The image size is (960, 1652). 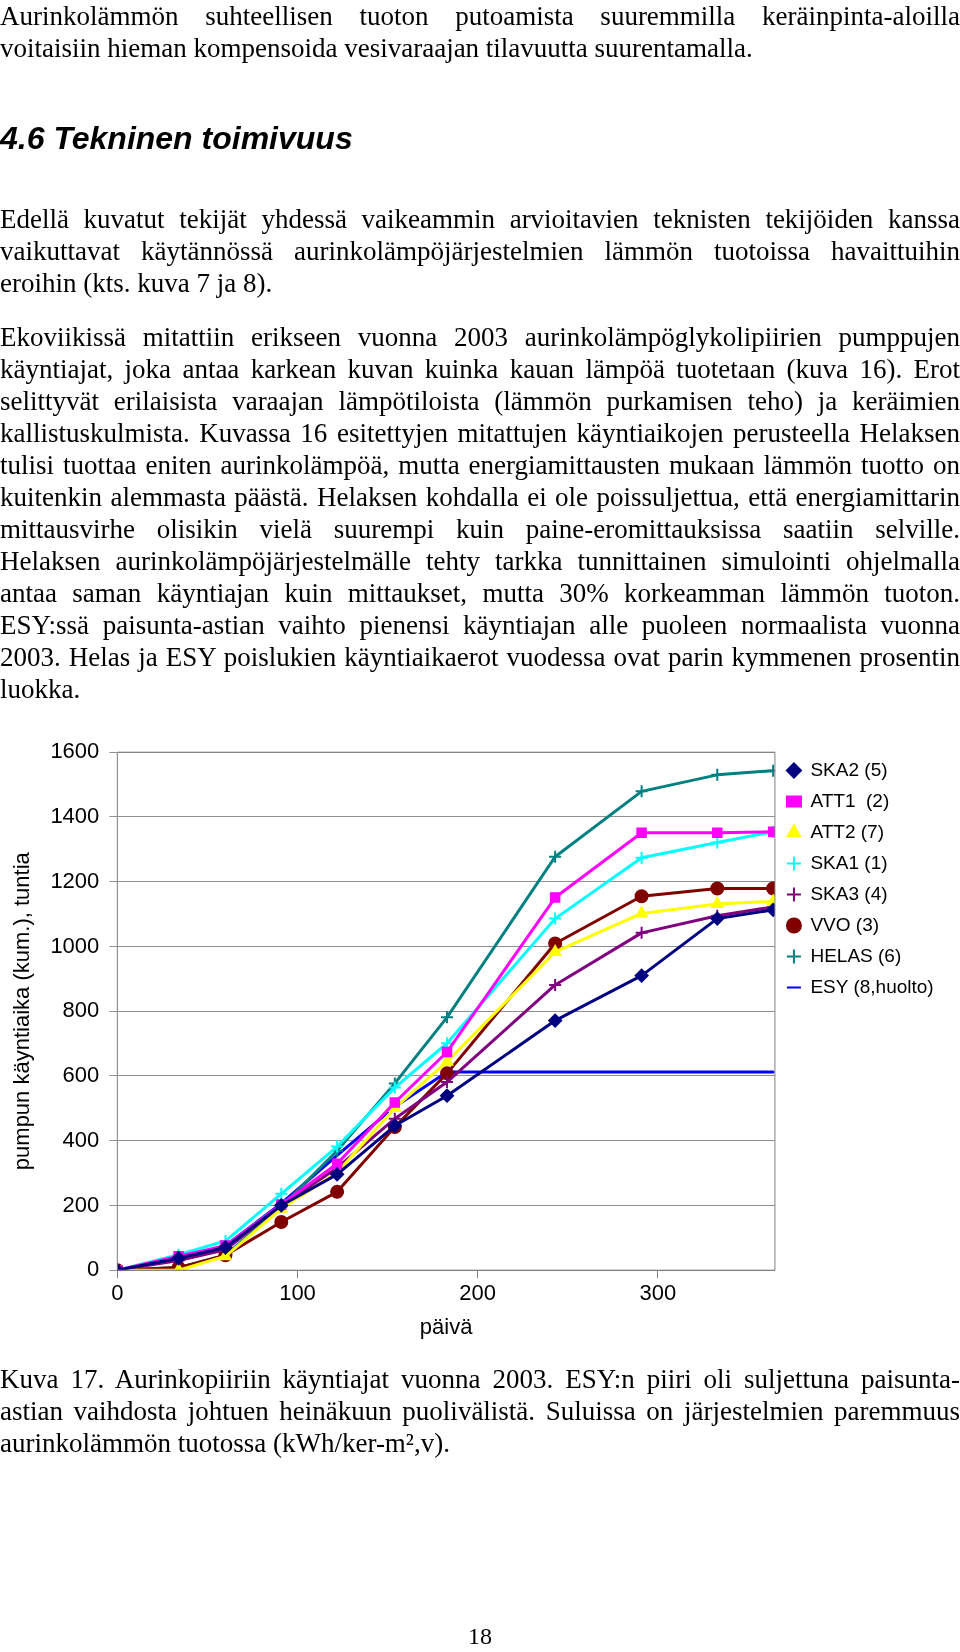 What do you see at coordinates (75, 751) in the screenshot?
I see `y-tick-label: 1600` at bounding box center [75, 751].